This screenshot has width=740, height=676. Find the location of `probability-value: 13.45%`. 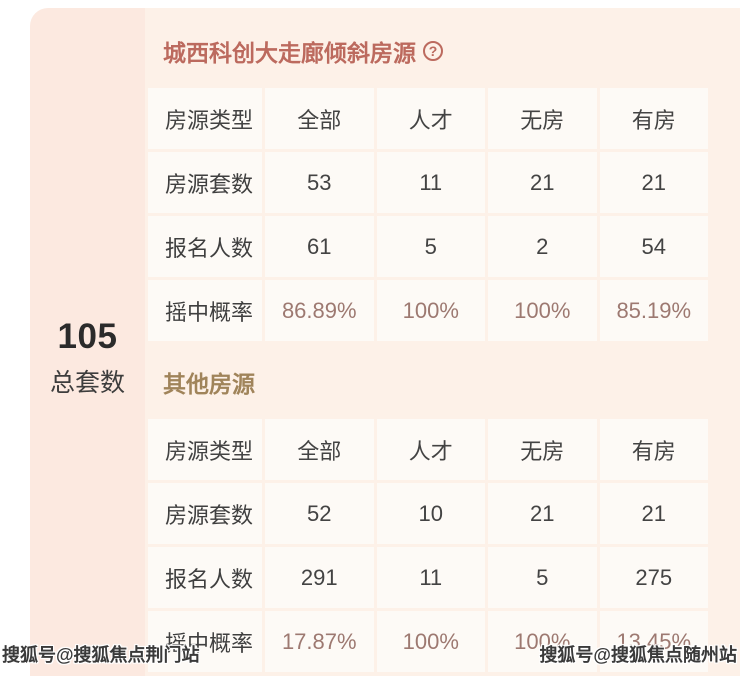

probability-value: 13.45% is located at coordinates (653, 641).